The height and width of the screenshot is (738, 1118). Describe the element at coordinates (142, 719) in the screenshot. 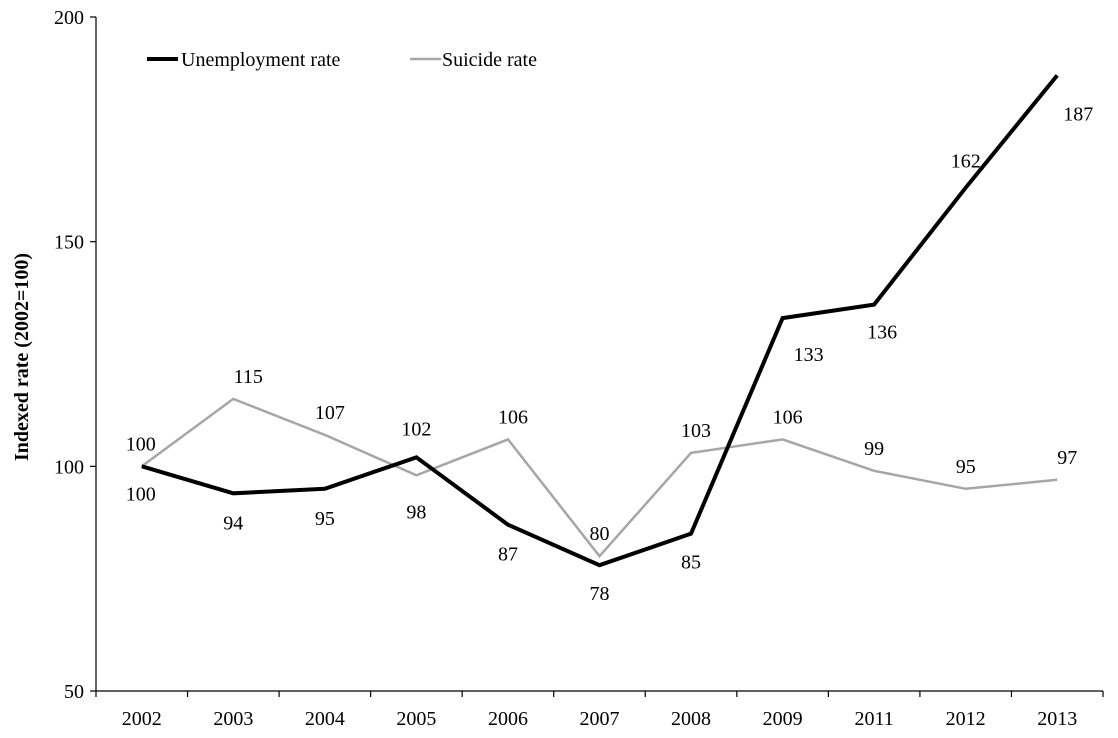

I see `x-tick-label: 2002` at that location.